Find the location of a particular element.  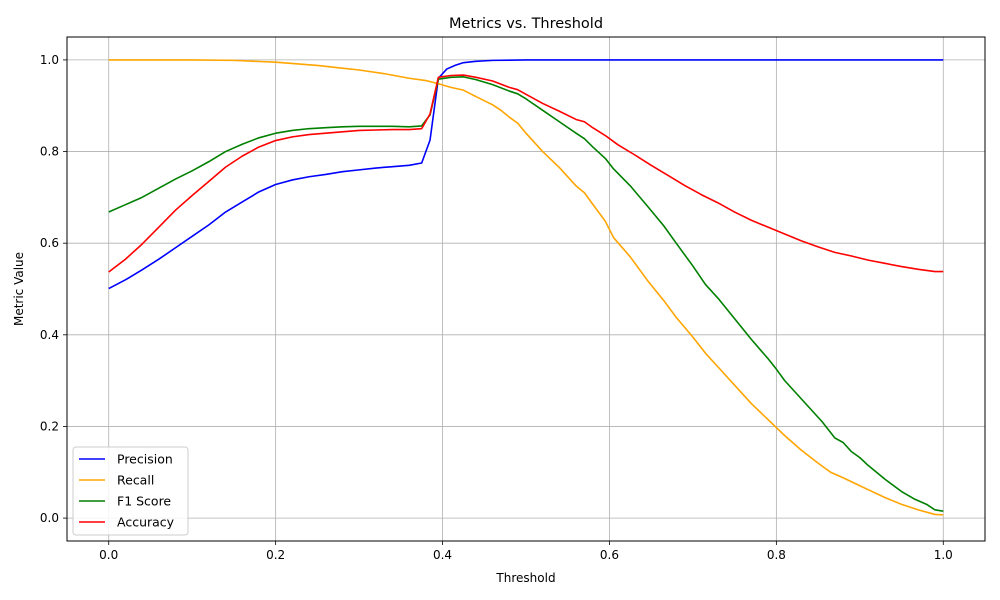

legend-label: Precision is located at coordinates (145, 459).